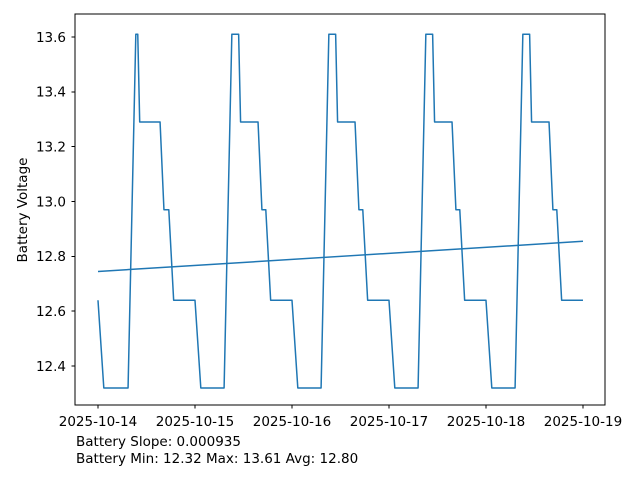  What do you see at coordinates (292, 422) in the screenshot?
I see `x-tick-label: 2025-10-16` at bounding box center [292, 422].